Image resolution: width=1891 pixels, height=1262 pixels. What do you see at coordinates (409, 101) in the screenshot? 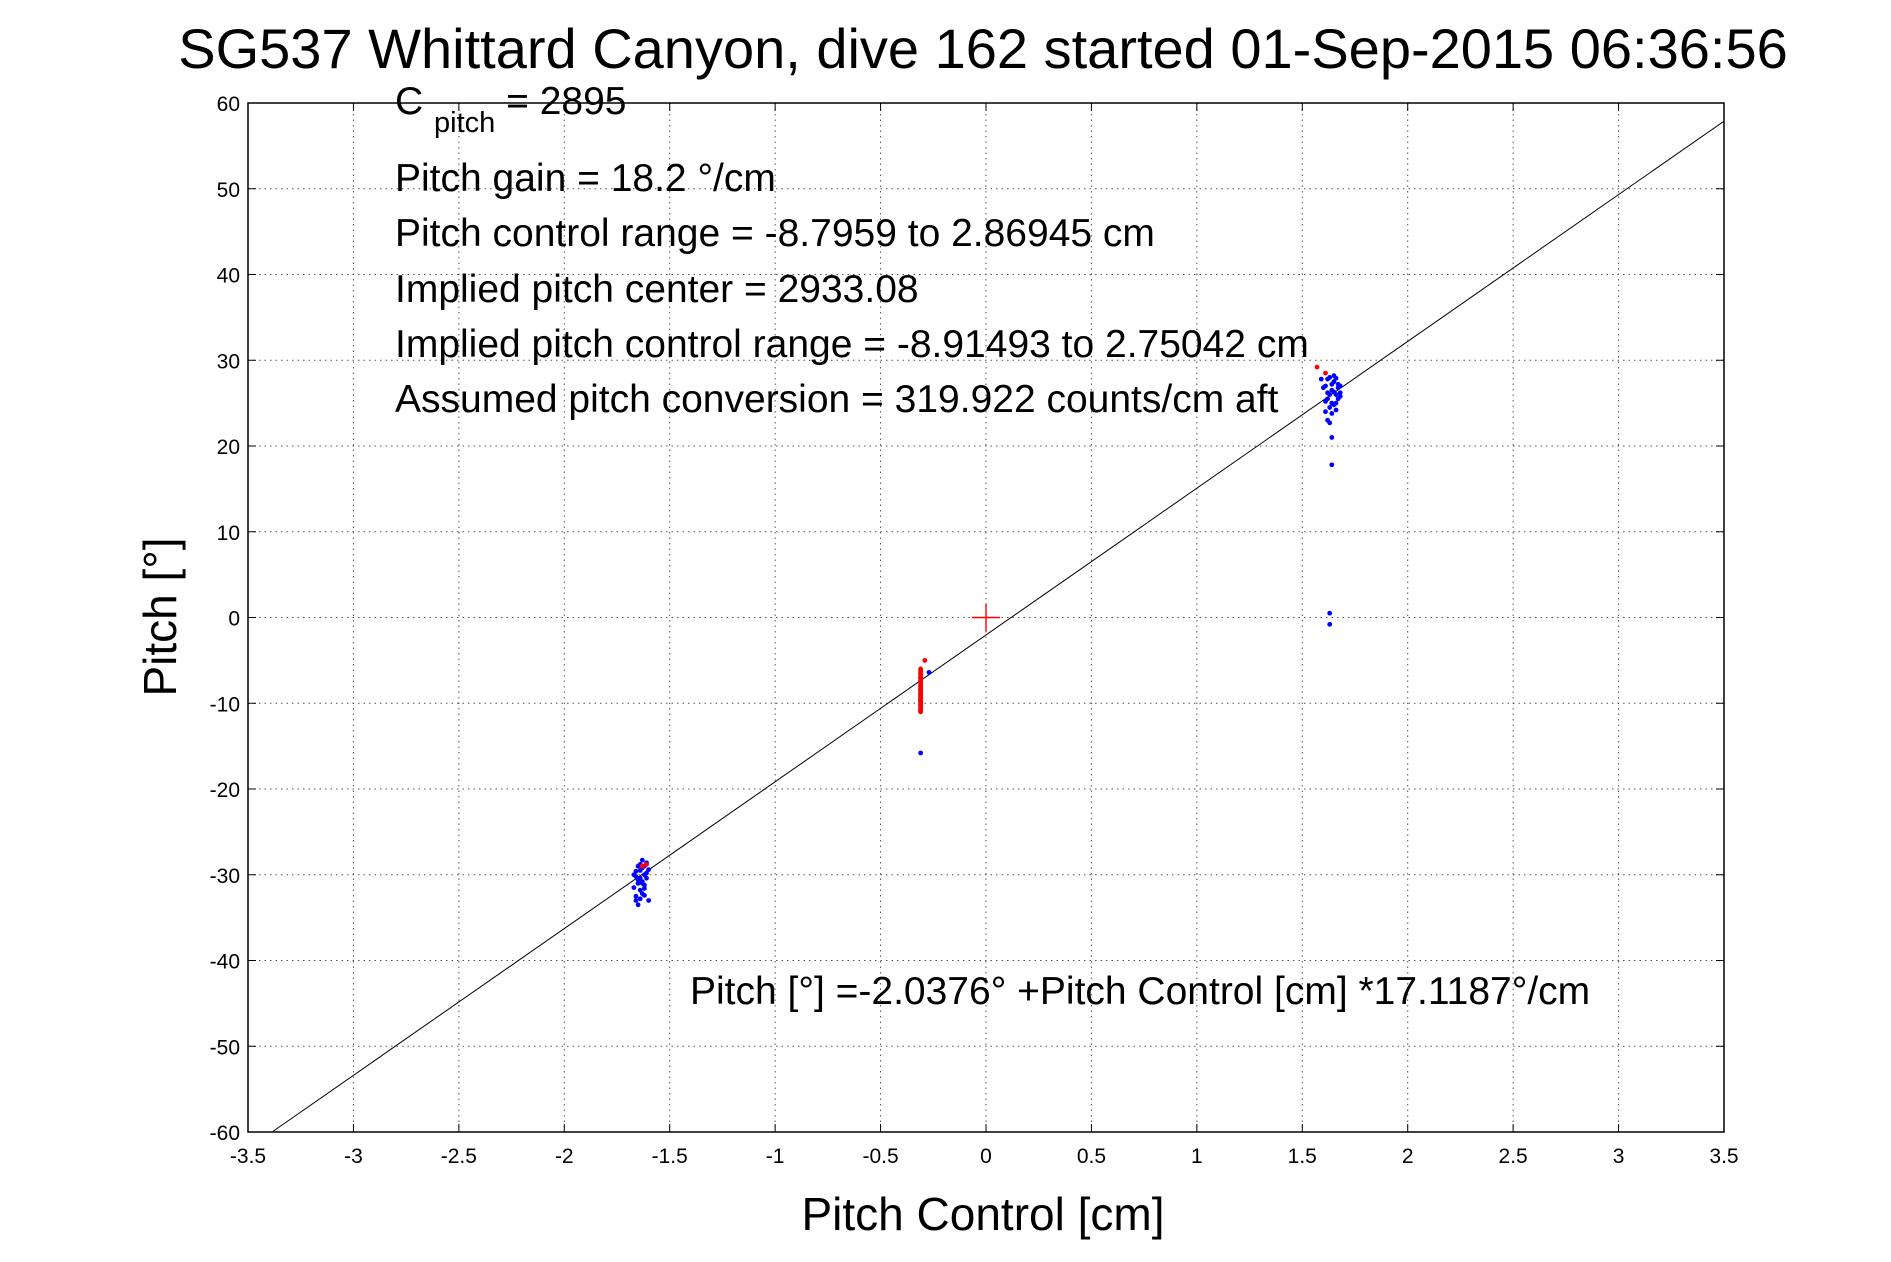
I see `cpitch-main: C` at bounding box center [409, 101].